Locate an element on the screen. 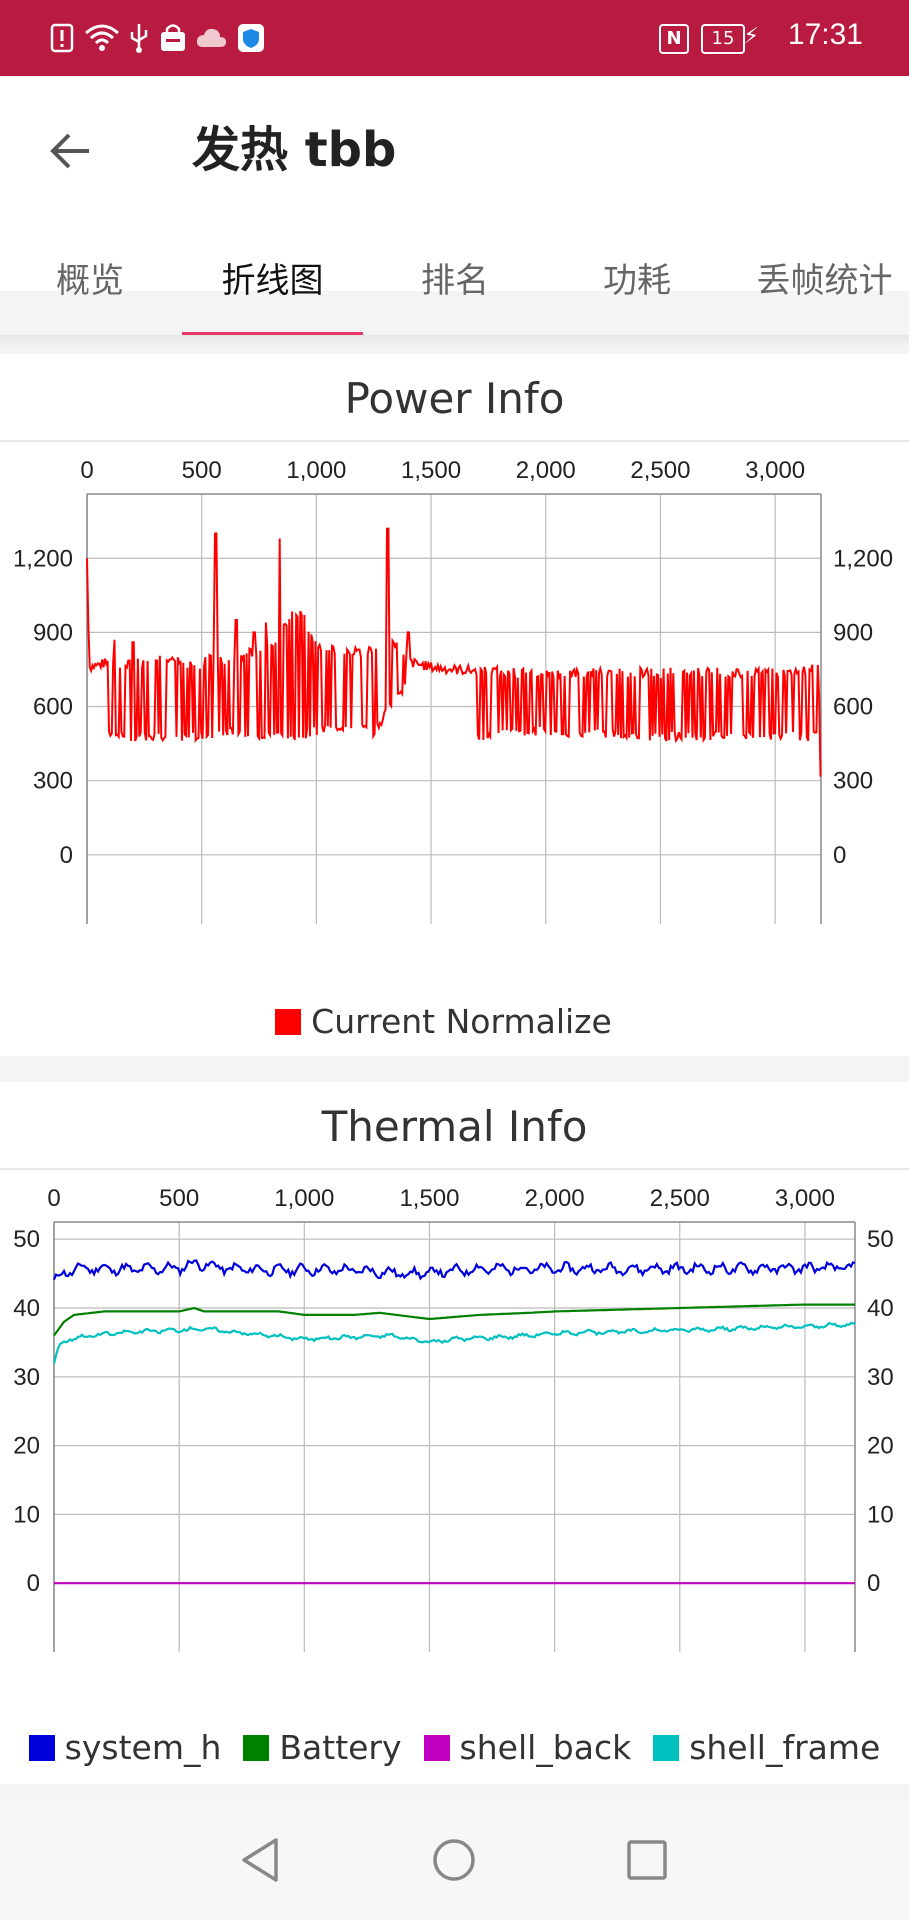 Image resolution: width=909 pixels, height=1920 pixels. nav-recents-button is located at coordinates (647, 1860).